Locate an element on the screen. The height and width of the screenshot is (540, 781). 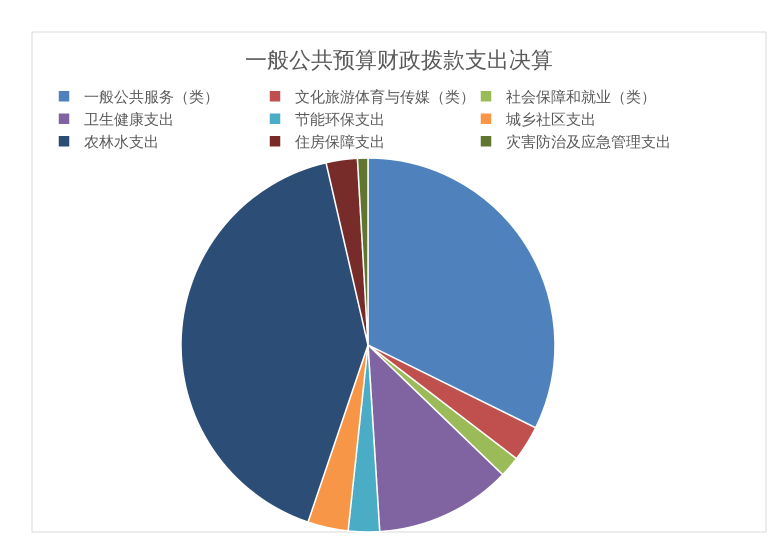
legend-label: 卫生健康支出 is located at coordinates (129, 119).